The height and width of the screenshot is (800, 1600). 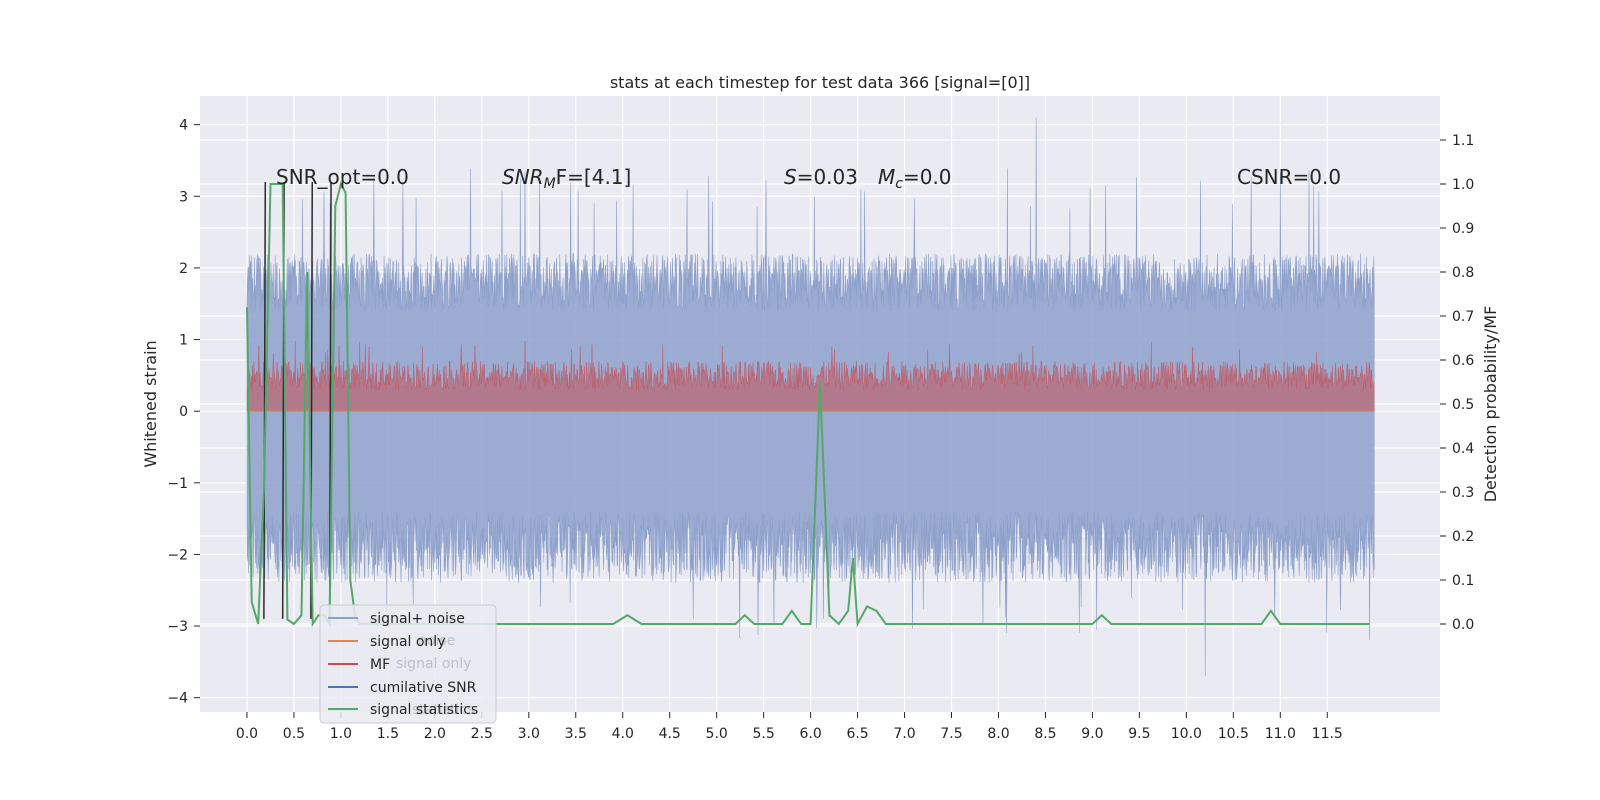 I want to click on x-tick-label-8: 4.0, so click(x=623, y=734).